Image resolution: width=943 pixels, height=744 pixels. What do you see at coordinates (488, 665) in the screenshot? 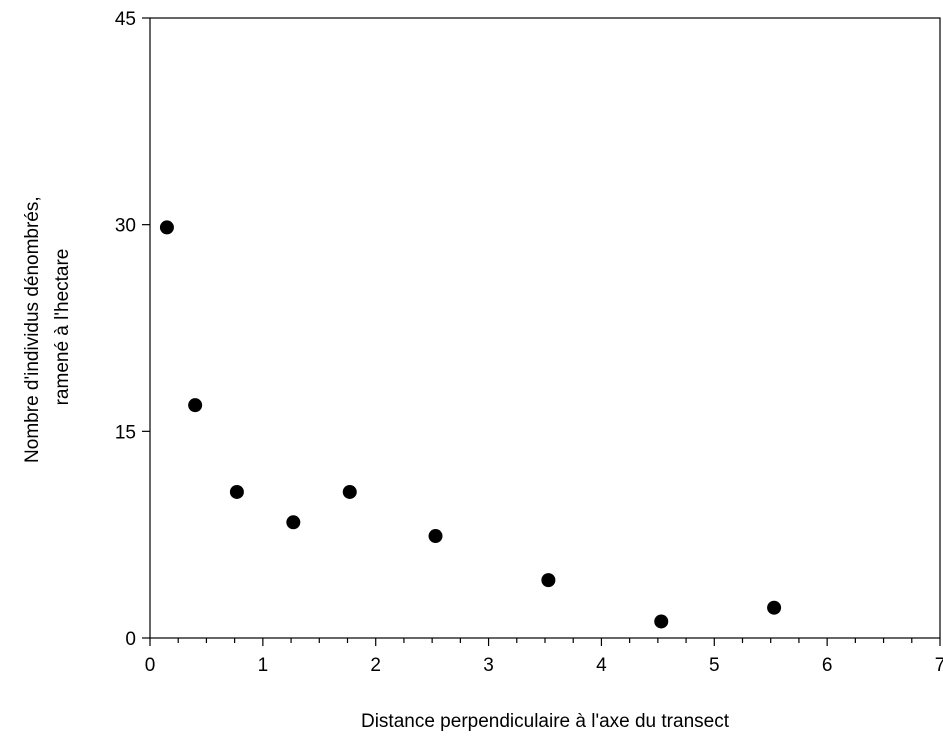
I see `x-tick-label: 3` at bounding box center [488, 665].